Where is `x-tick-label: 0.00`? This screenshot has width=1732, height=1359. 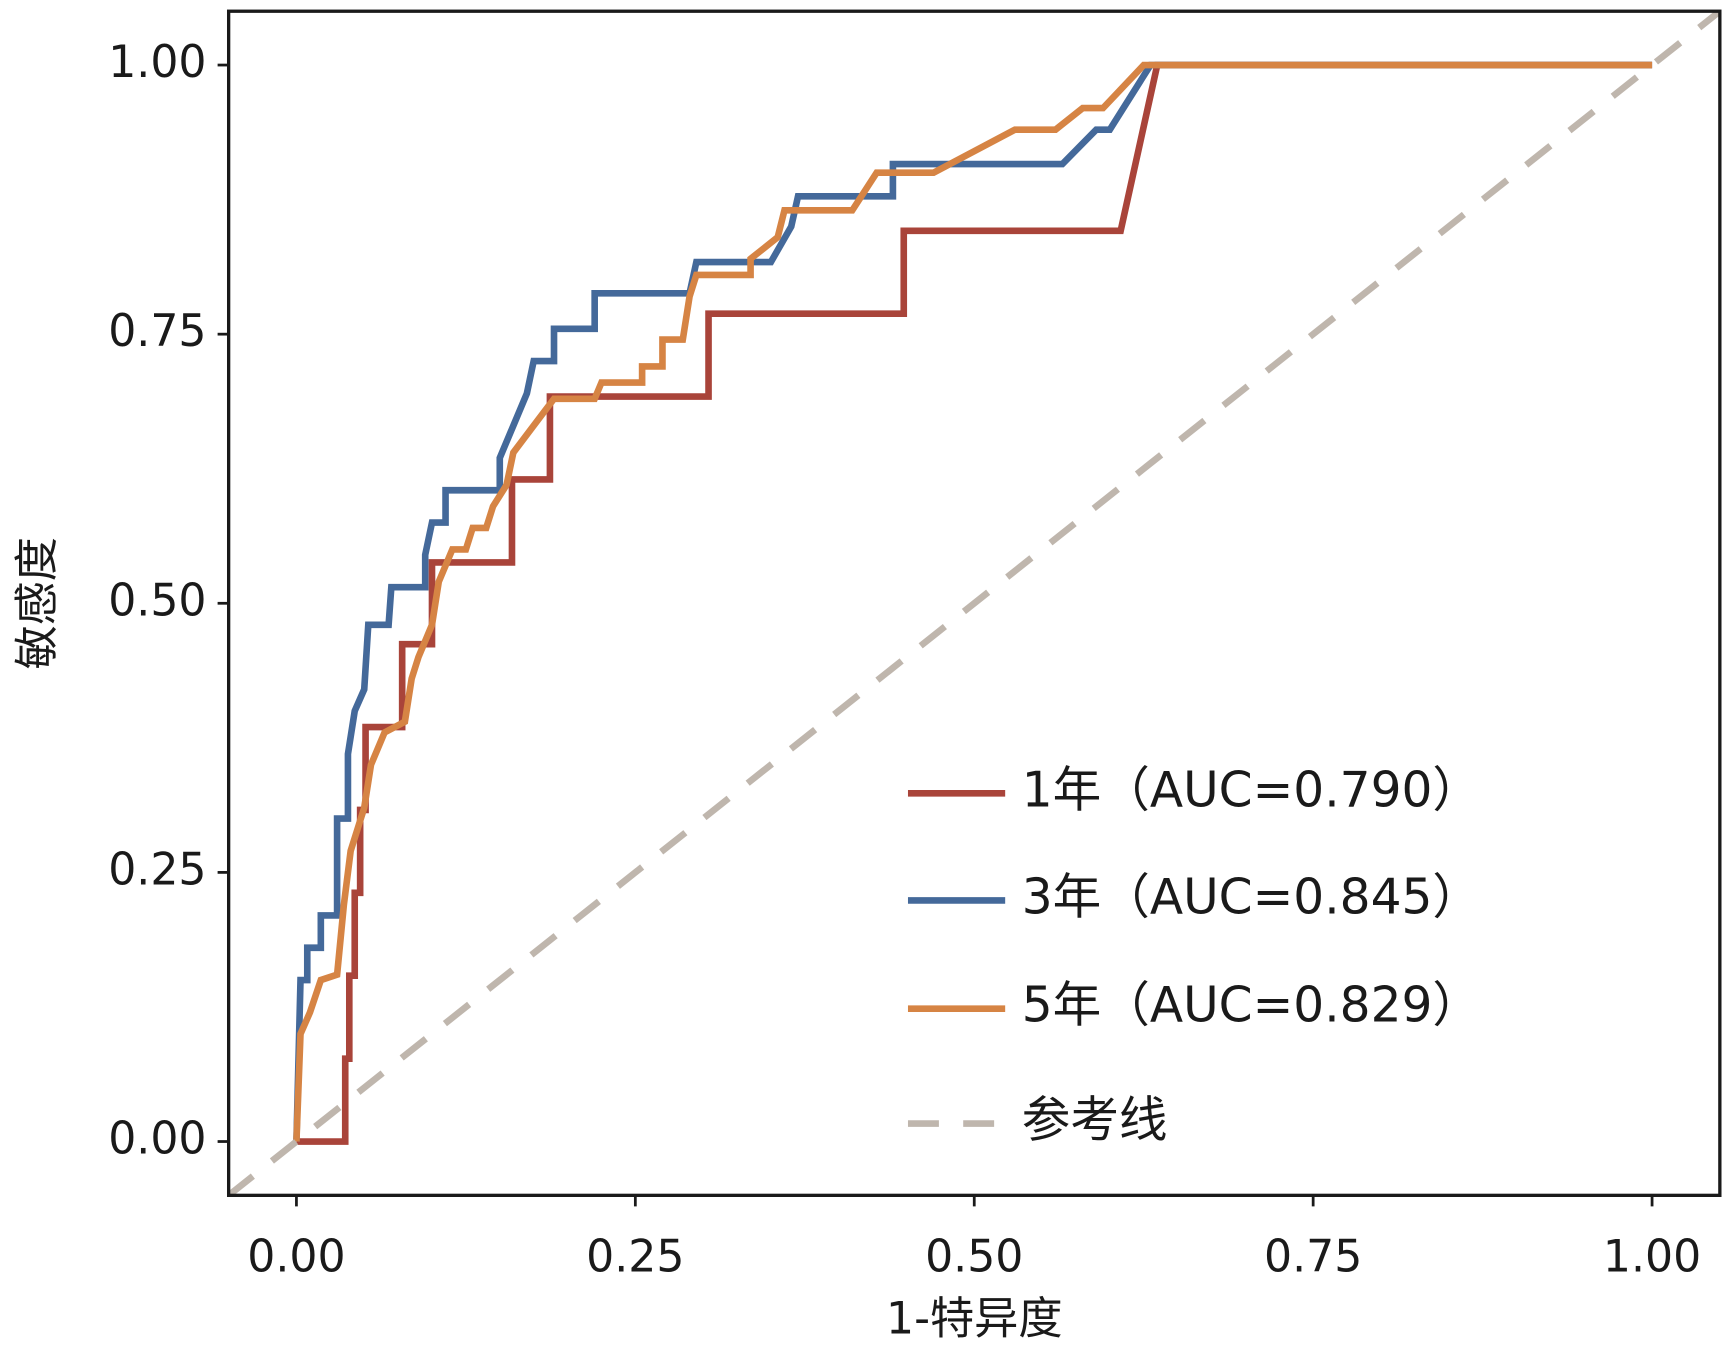
x-tick-label: 0.00 is located at coordinates (296, 1256).